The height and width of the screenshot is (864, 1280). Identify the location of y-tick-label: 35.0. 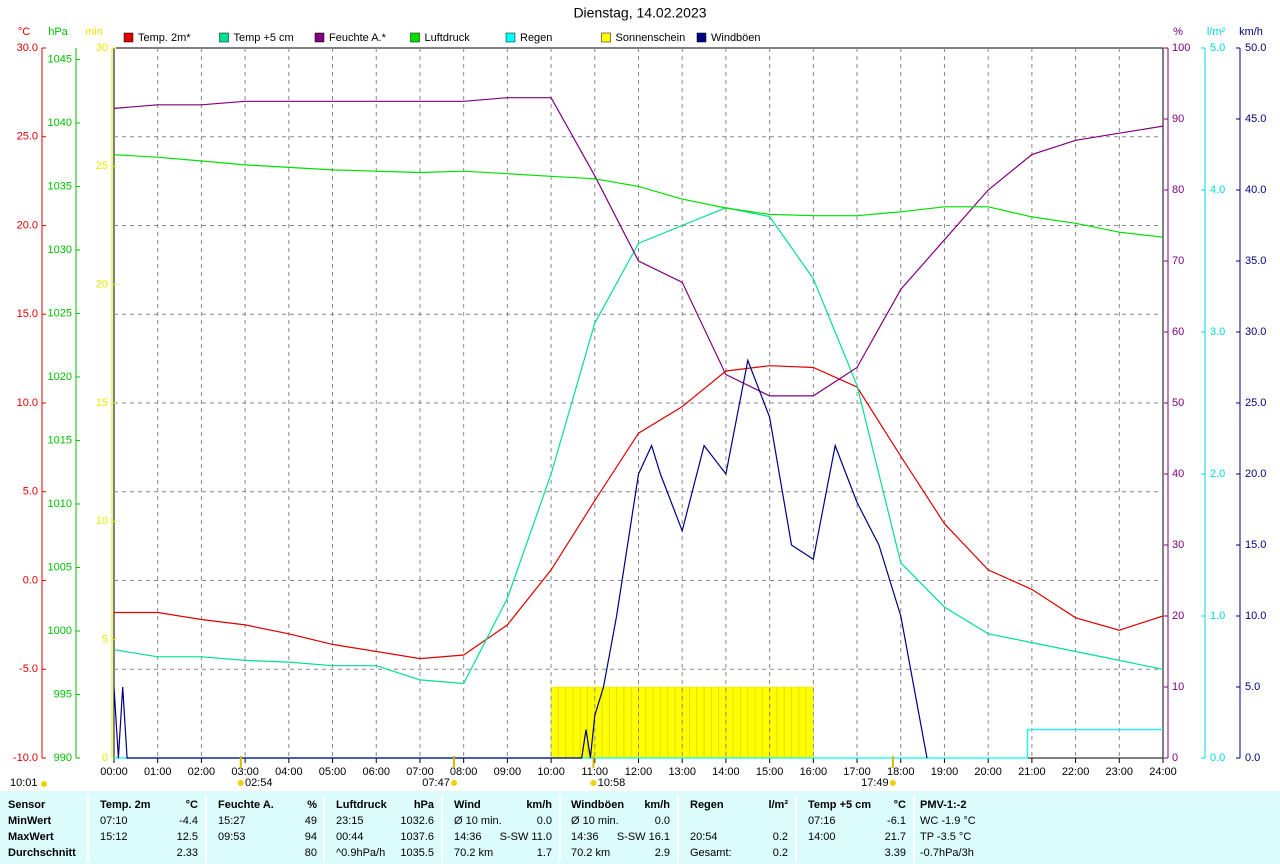
(1255, 261).